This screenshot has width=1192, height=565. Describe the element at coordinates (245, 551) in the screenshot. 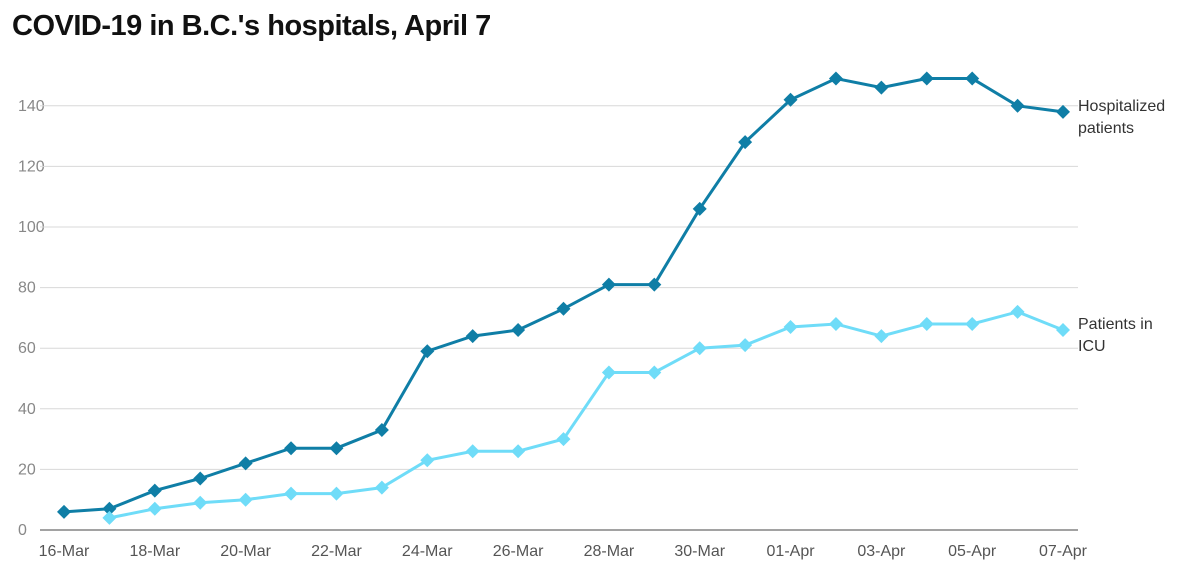

I see `x-tick-label: 20-Mar` at that location.